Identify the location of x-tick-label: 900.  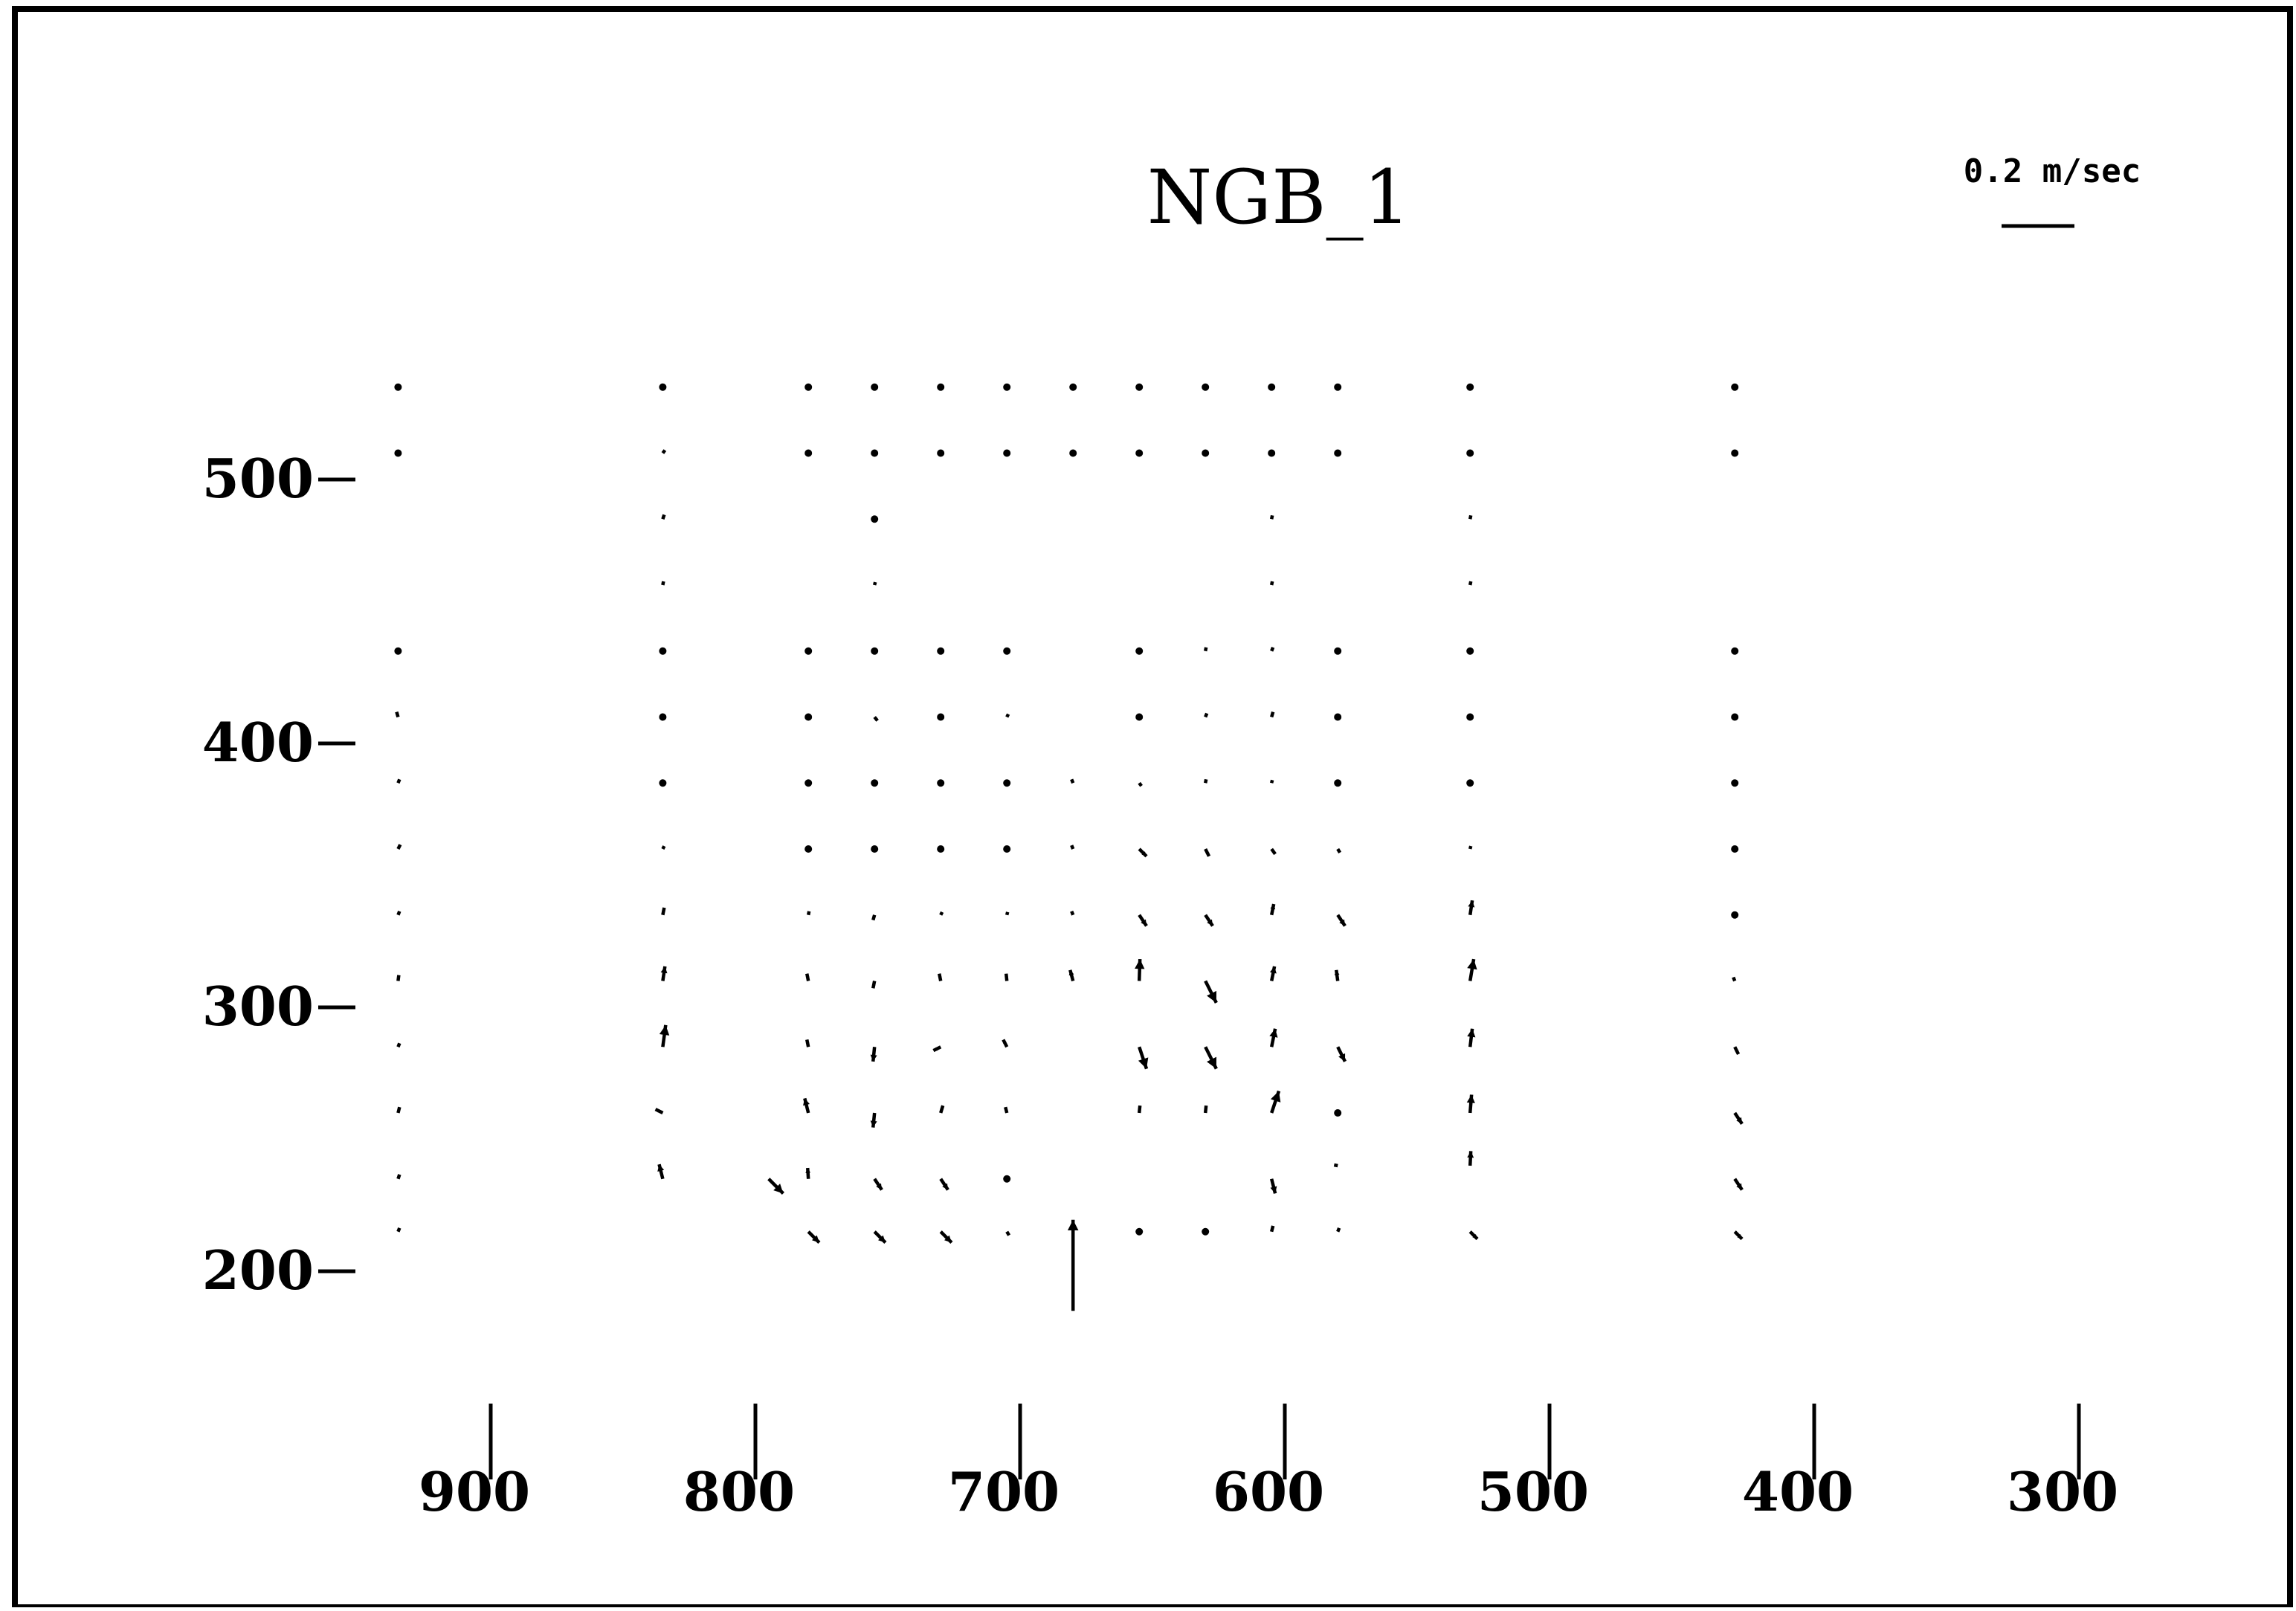
(474, 1491).